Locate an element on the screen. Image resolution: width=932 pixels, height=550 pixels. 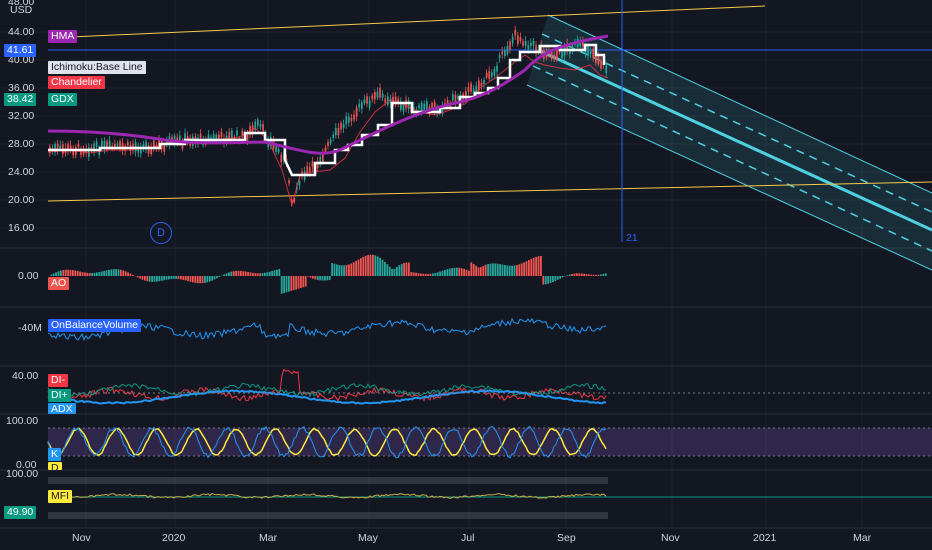
hma-label: HMA is located at coordinates (63, 36).